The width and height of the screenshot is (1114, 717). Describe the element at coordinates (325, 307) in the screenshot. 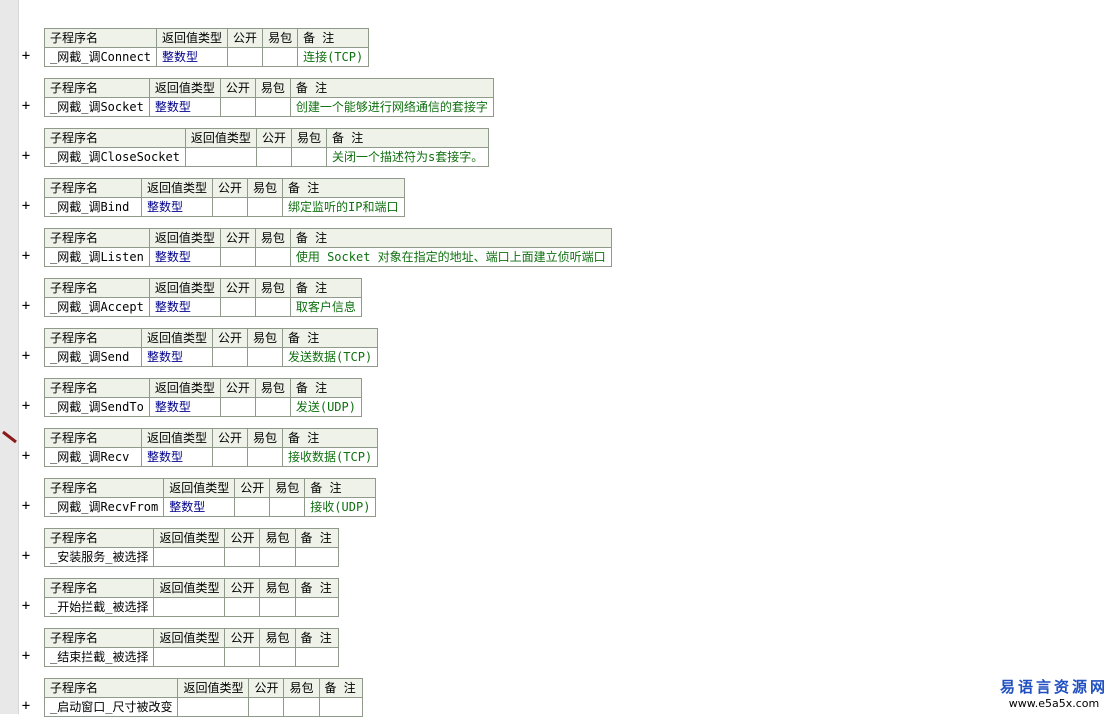

I see `note: 取客户信息` at that location.